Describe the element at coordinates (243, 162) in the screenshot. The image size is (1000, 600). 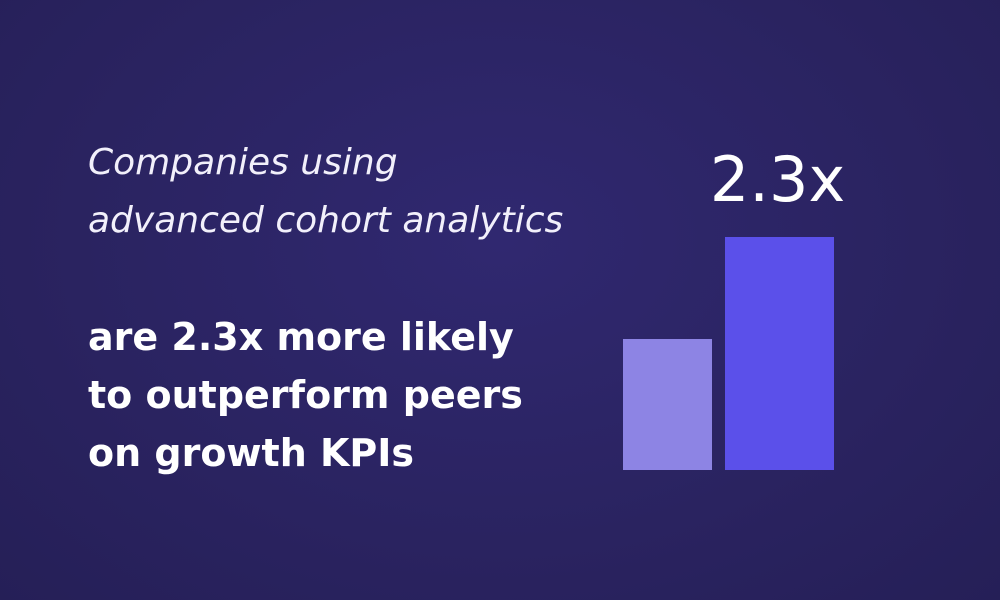
I see `intro-line: Companies using` at that location.